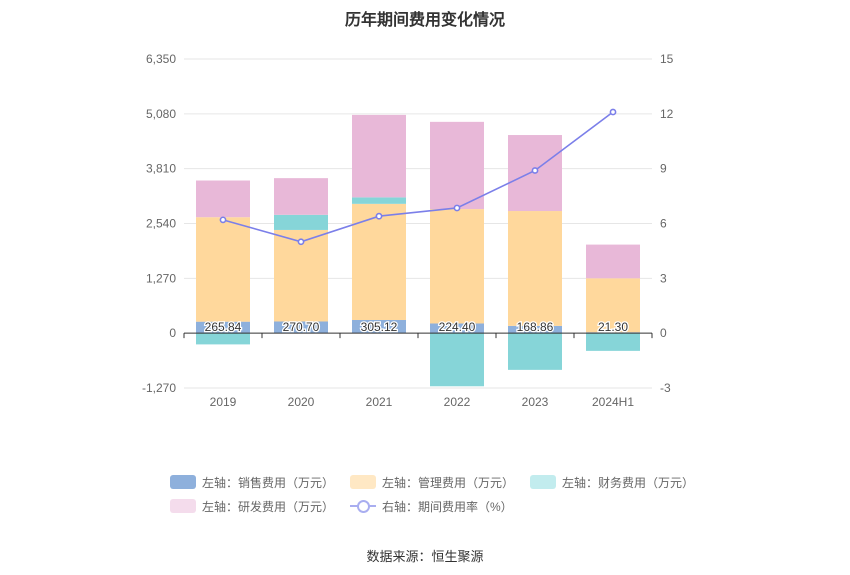  I want to click on x-tick-label: 2022, so click(457, 402).